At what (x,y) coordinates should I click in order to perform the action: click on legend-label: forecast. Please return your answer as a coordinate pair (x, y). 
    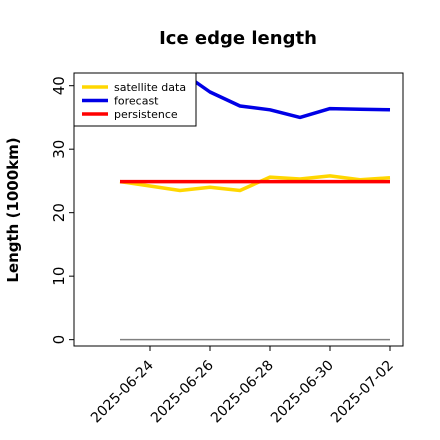
    Looking at the image, I should click on (136, 101).